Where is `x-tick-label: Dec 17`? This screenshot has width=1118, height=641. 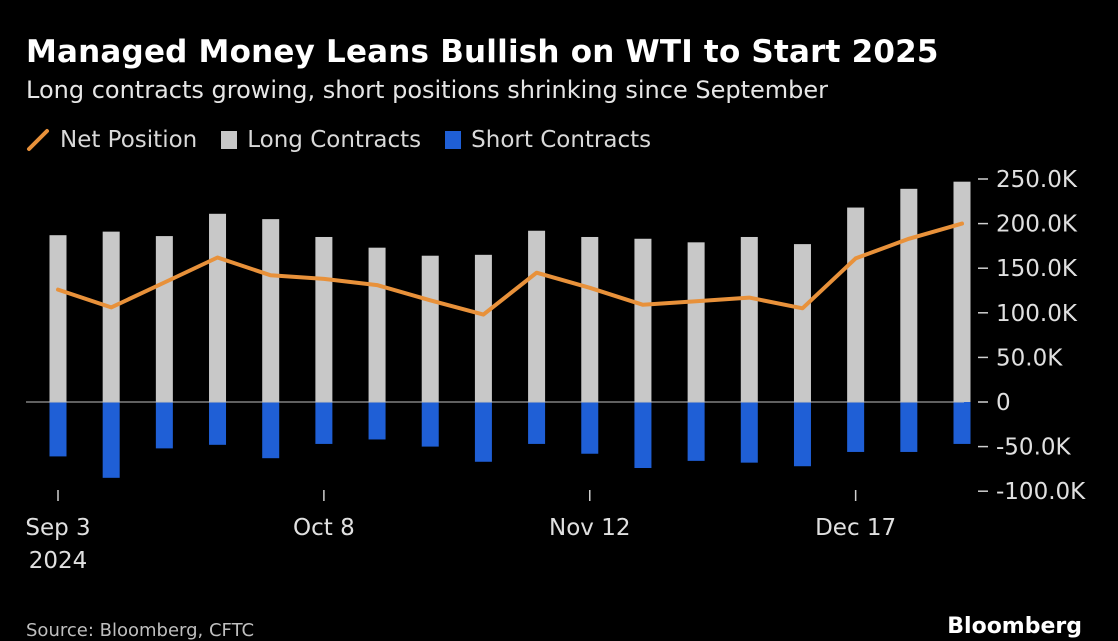
x-tick-label: Dec 17 is located at coordinates (855, 528).